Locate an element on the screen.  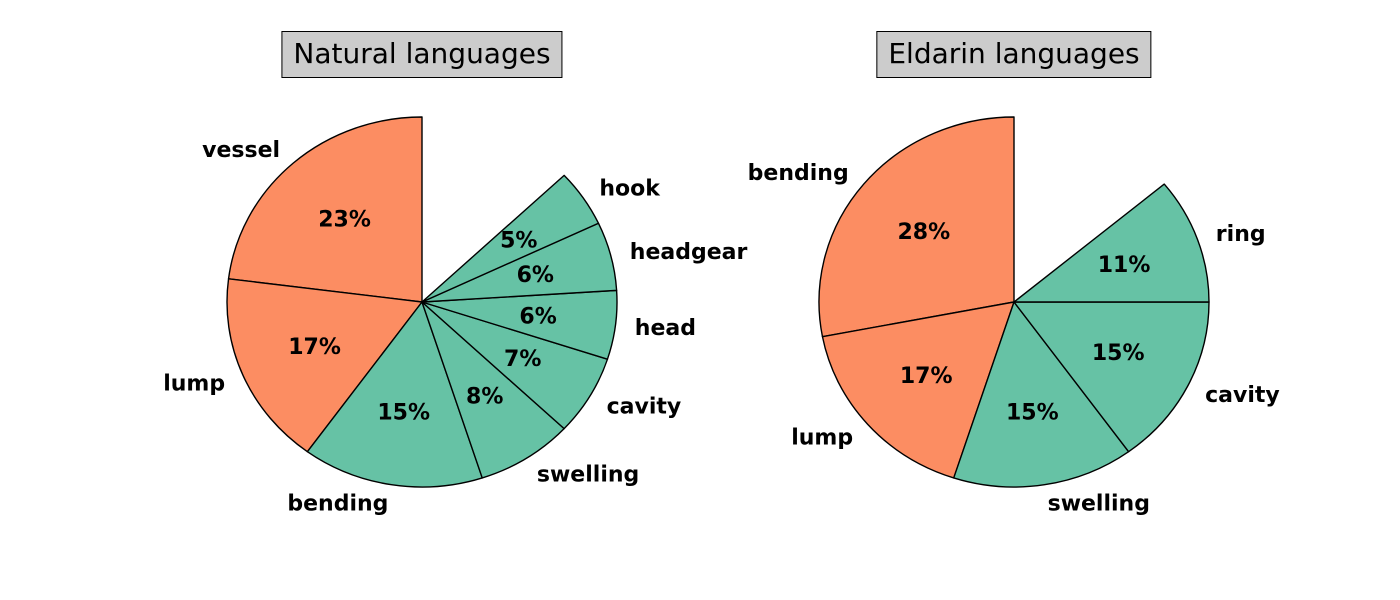
chart-title-eldarin-languages: Eldarin languages is located at coordinates (1014, 55).